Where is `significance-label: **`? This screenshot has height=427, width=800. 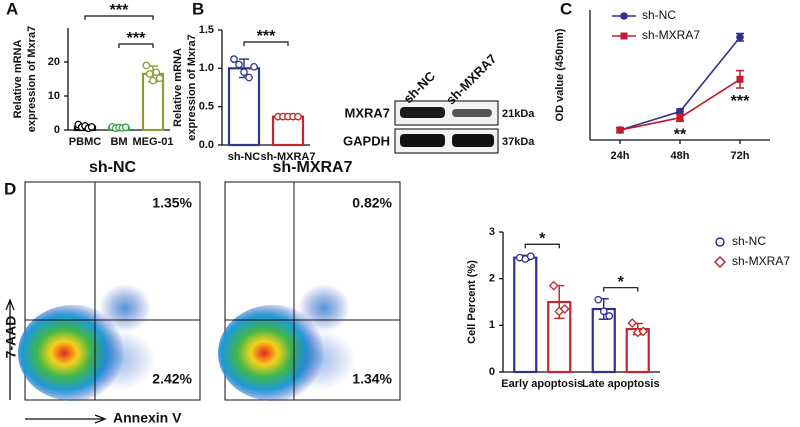
significance-label: ** is located at coordinates (680, 135).